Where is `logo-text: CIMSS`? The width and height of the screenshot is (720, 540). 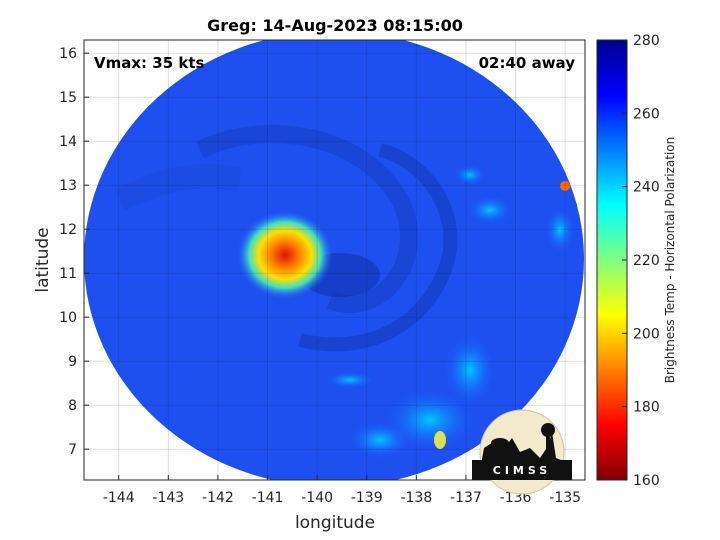
logo-text: CIMSS is located at coordinates (522, 470).